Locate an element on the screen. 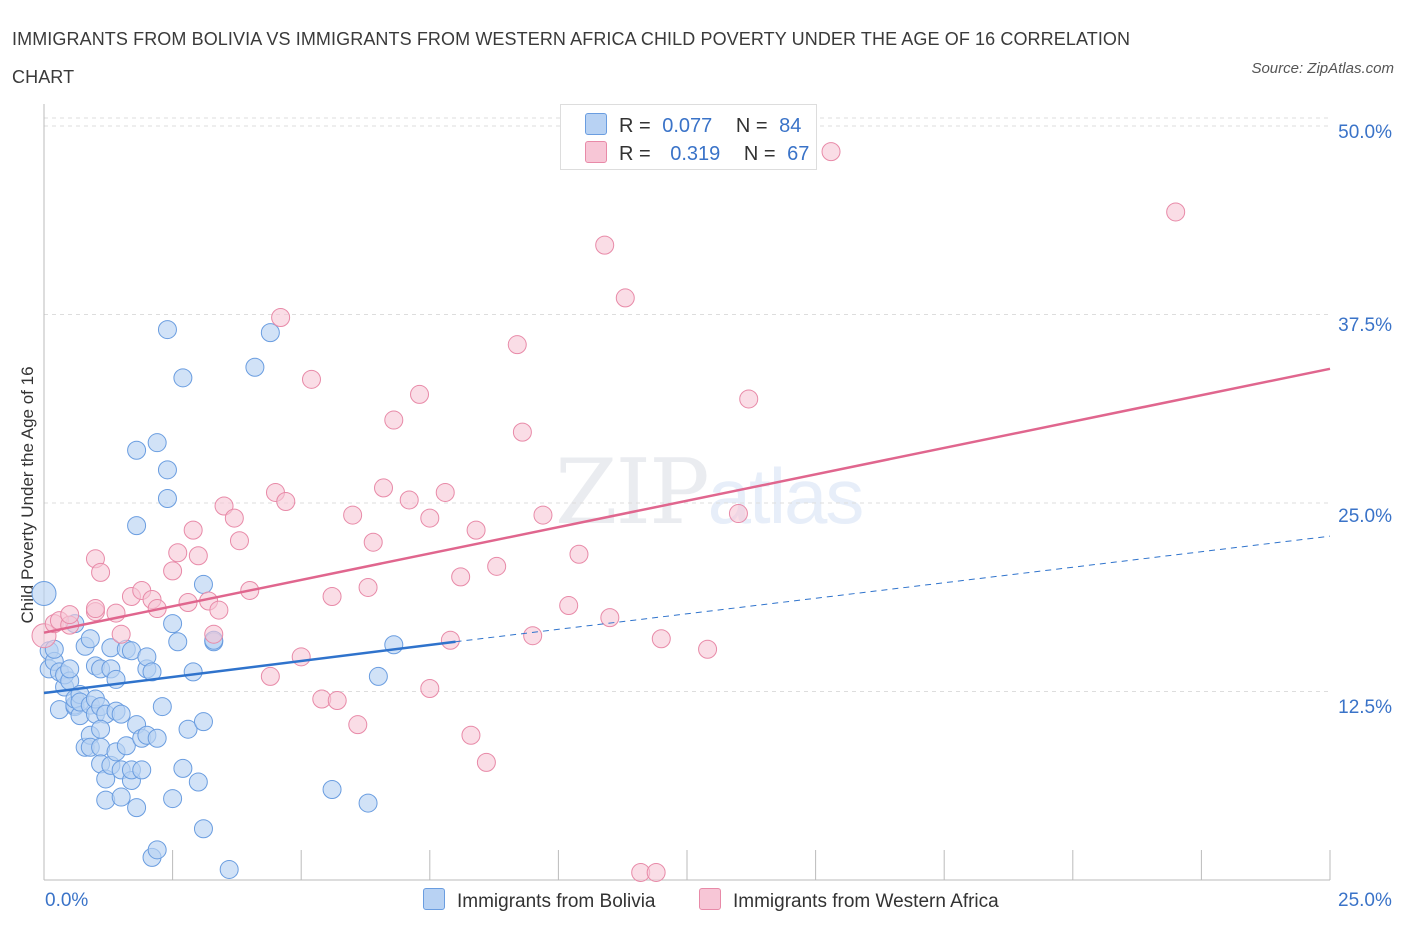  bolivia-n-value: 84 is located at coordinates (790, 126).